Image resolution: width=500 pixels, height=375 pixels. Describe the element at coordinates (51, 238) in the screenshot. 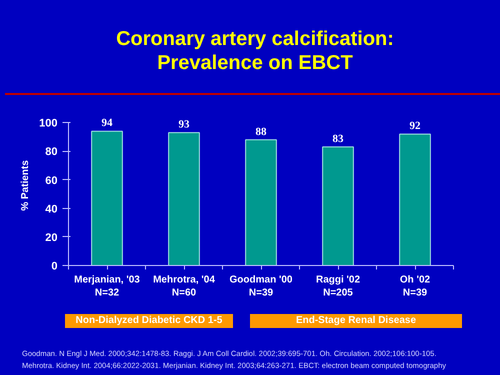

I see `y-tick-label: 20` at that location.